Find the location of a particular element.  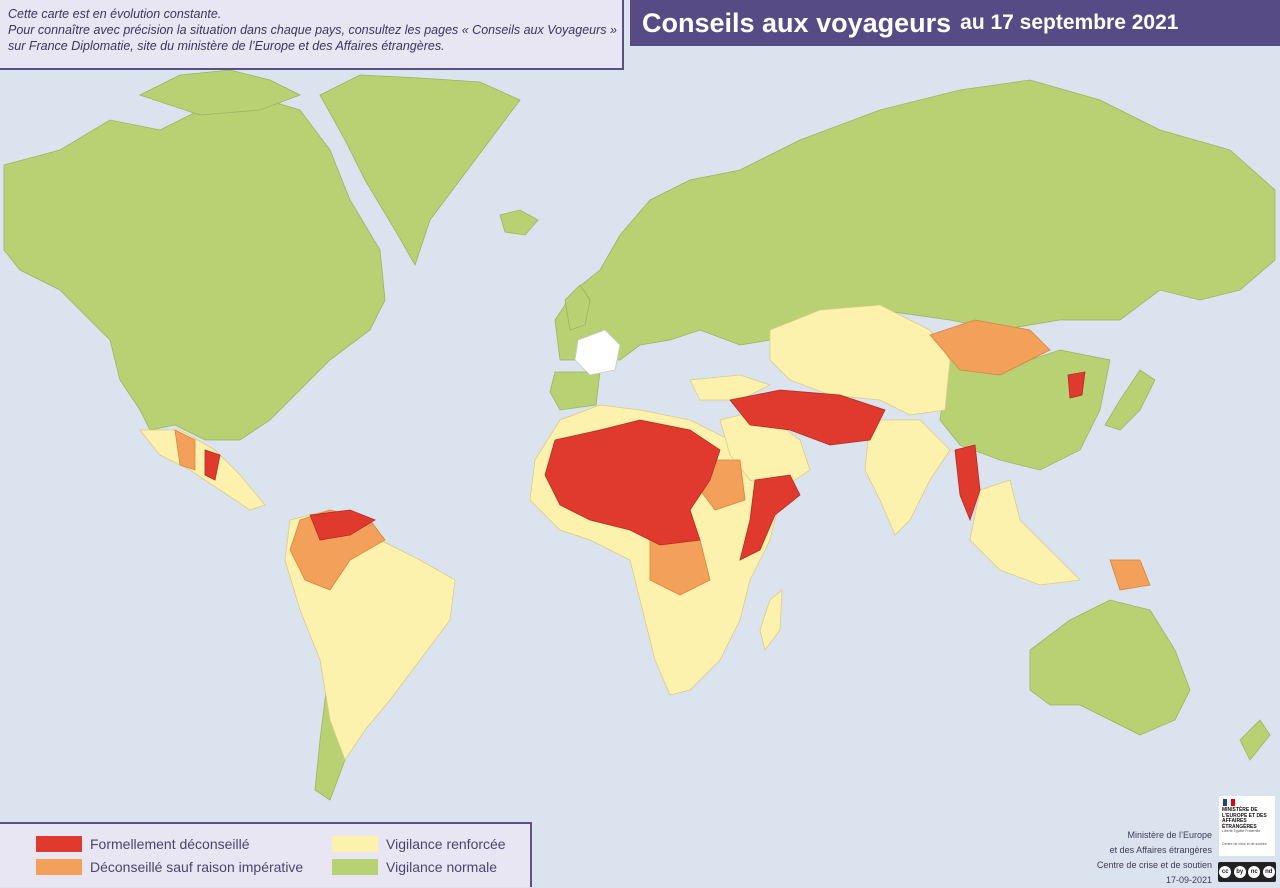

cc-icon: cc is located at coordinates (1225, 872).